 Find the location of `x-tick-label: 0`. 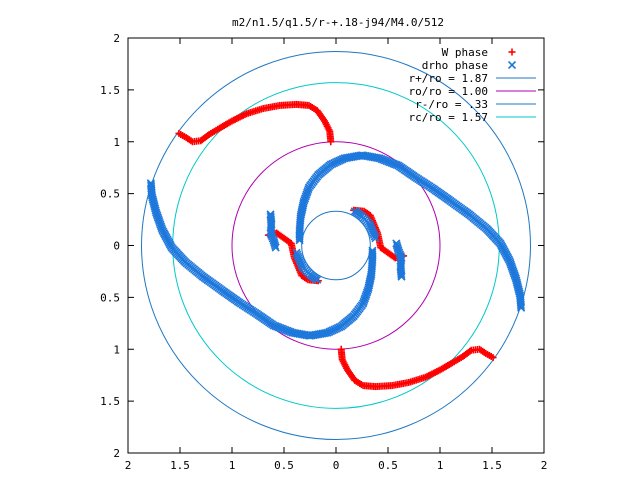

x-tick-label: 0 is located at coordinates (336, 465).